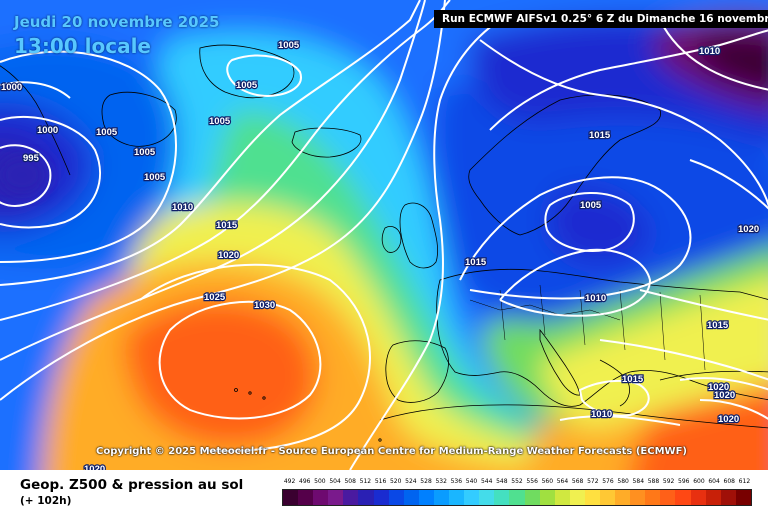 The height and width of the screenshot is (512, 768). Describe the element at coordinates (215, 297) in the screenshot. I see `isobar-label: 1025` at that location.